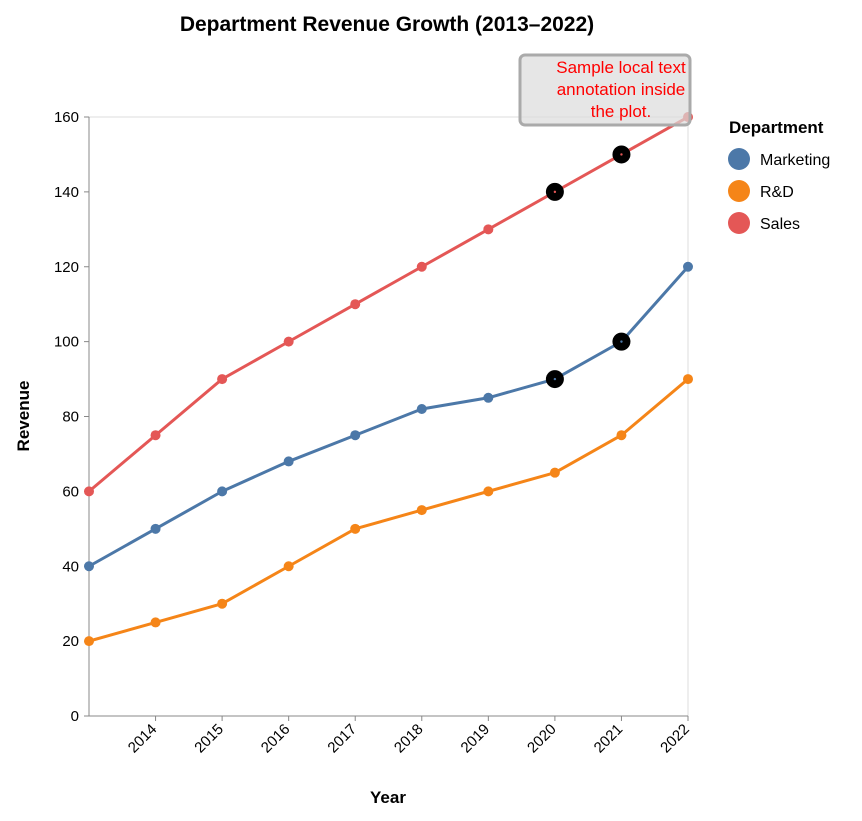 The width and height of the screenshot is (862, 821). What do you see at coordinates (476, 739) in the screenshot?
I see `x-tick-label: 2019` at bounding box center [476, 739].